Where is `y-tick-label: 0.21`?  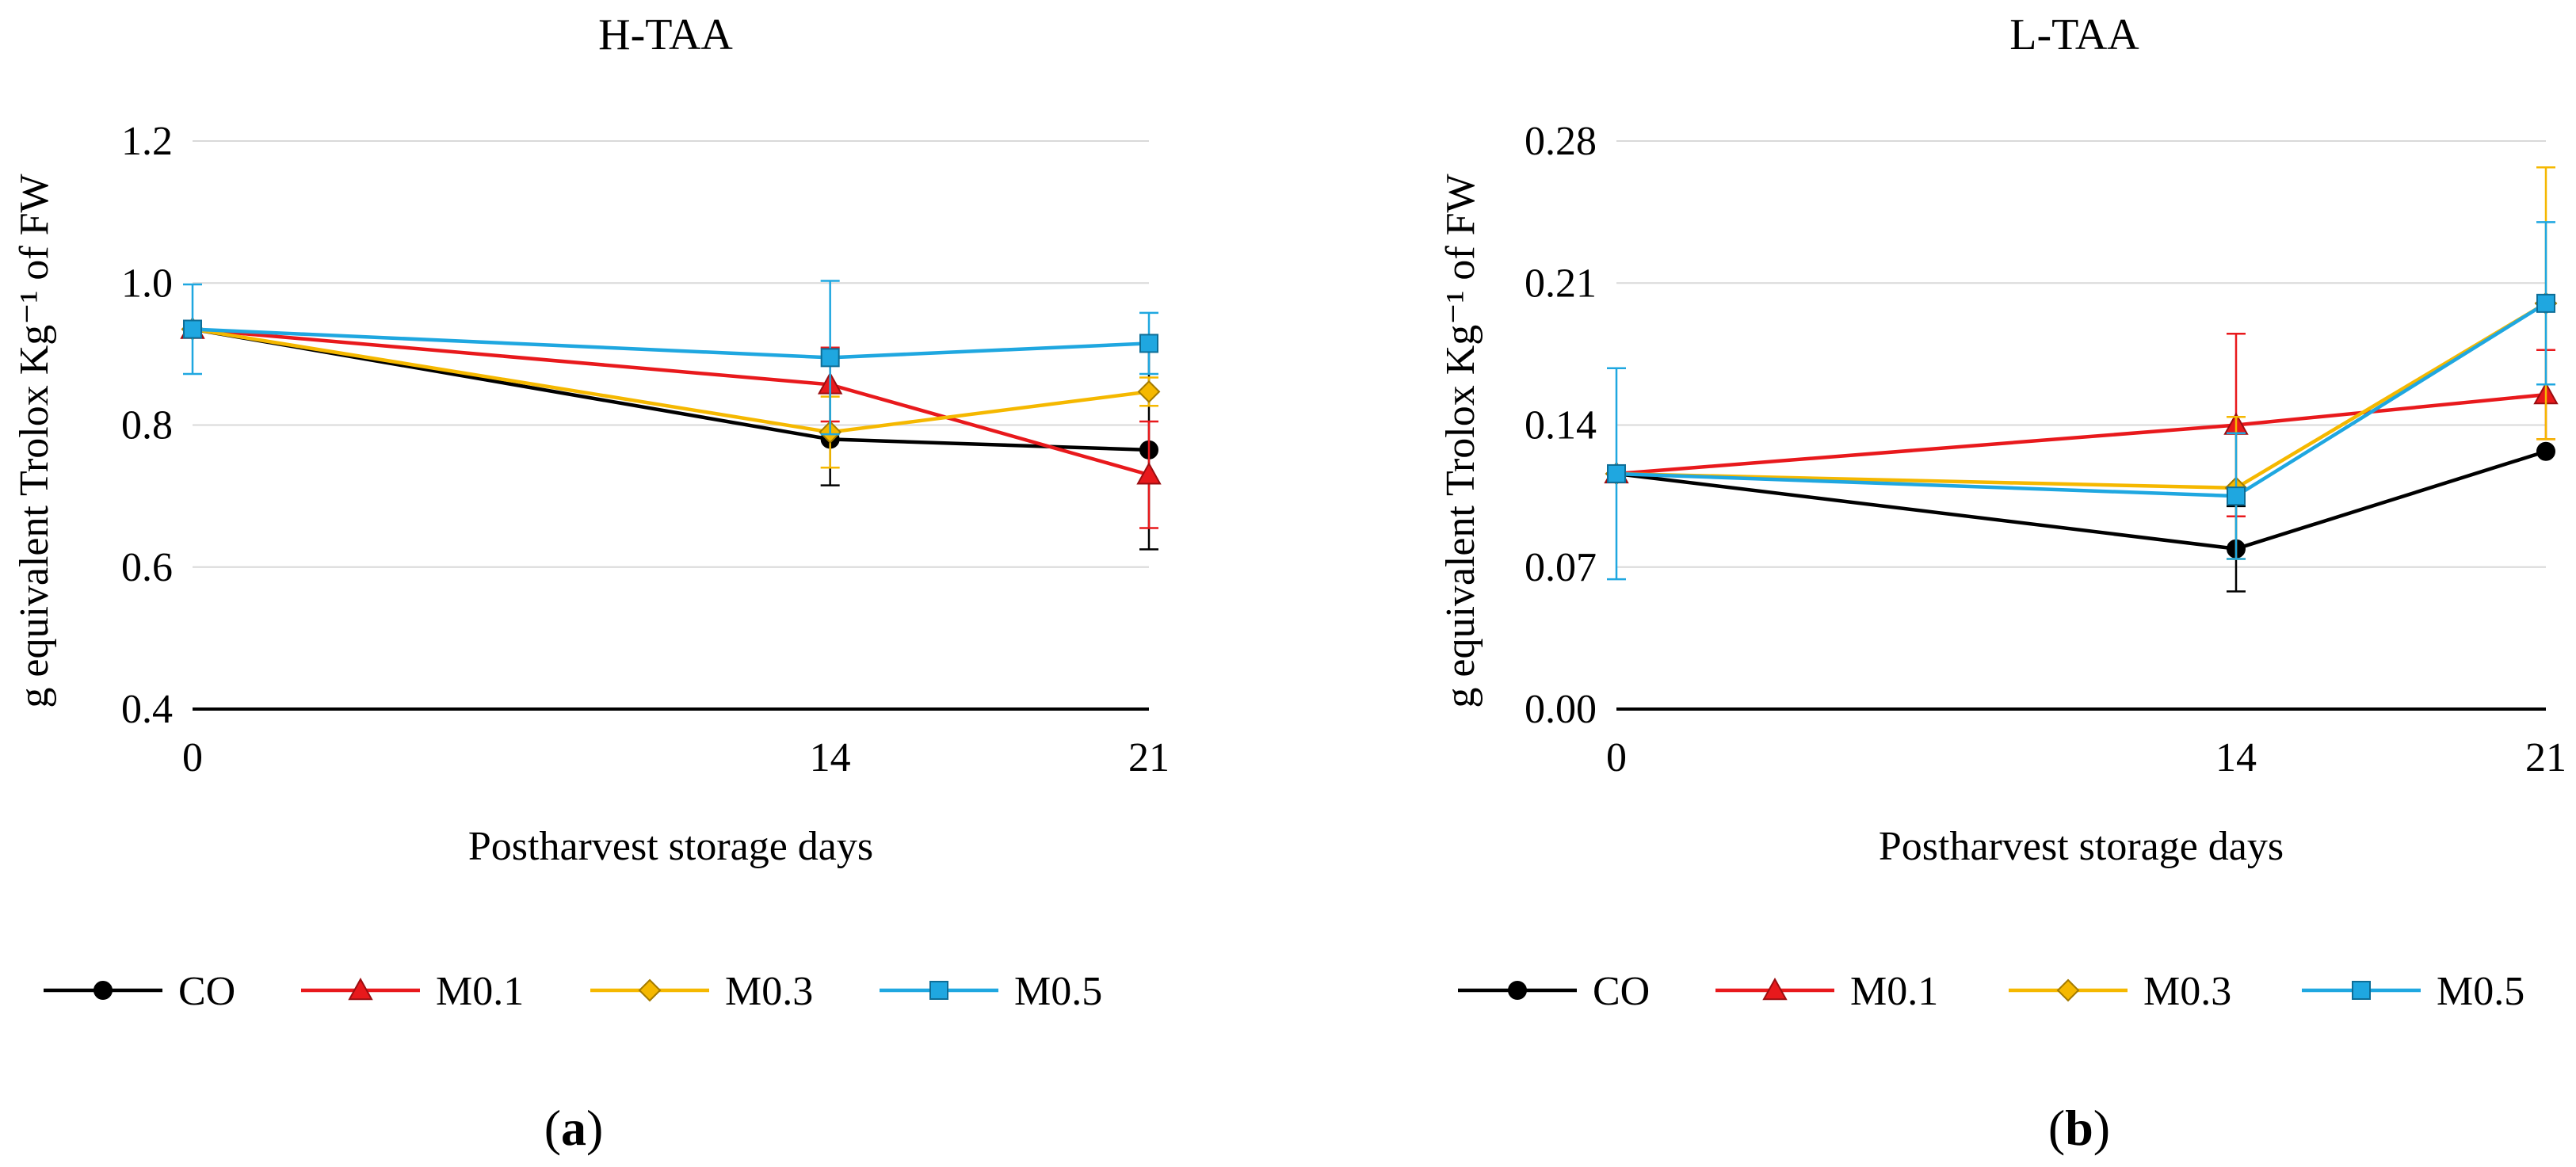
y-tick-label: 0.21 is located at coordinates (1561, 283).